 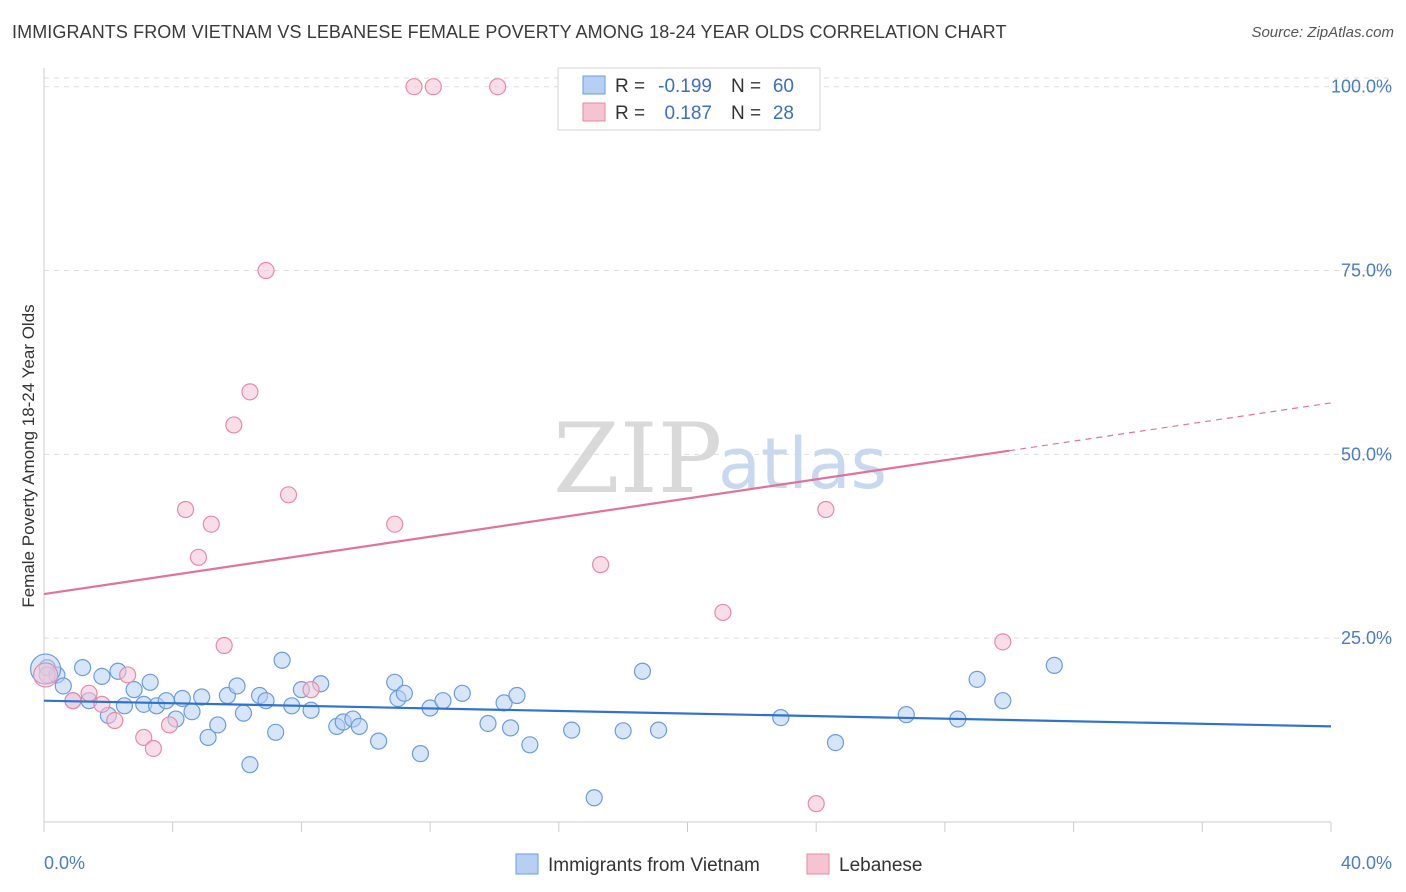 I want to click on trend-line-vietnam, so click(x=687, y=713).